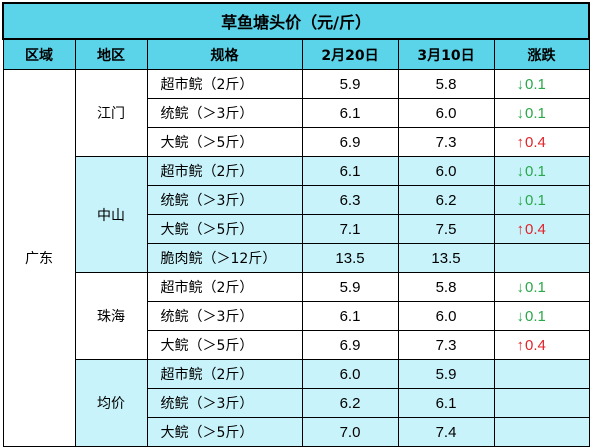 The width and height of the screenshot is (590, 447). I want to click on table-row: 统鲩（＞3斤） 6.2 6.1, so click(296, 403).